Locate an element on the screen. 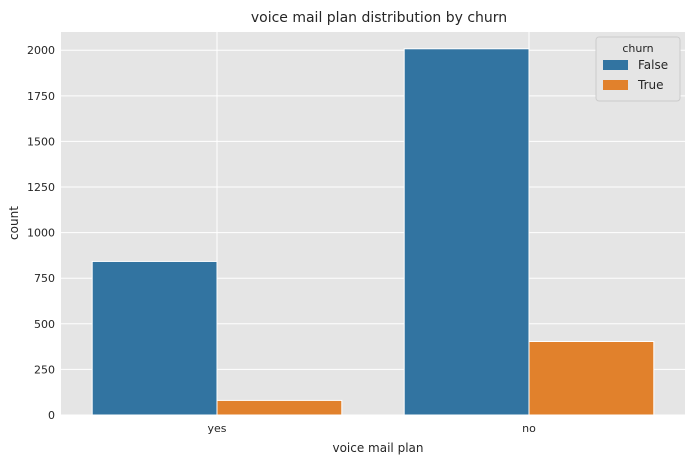 The width and height of the screenshot is (698, 464). legend: churn False True is located at coordinates (638, 69).